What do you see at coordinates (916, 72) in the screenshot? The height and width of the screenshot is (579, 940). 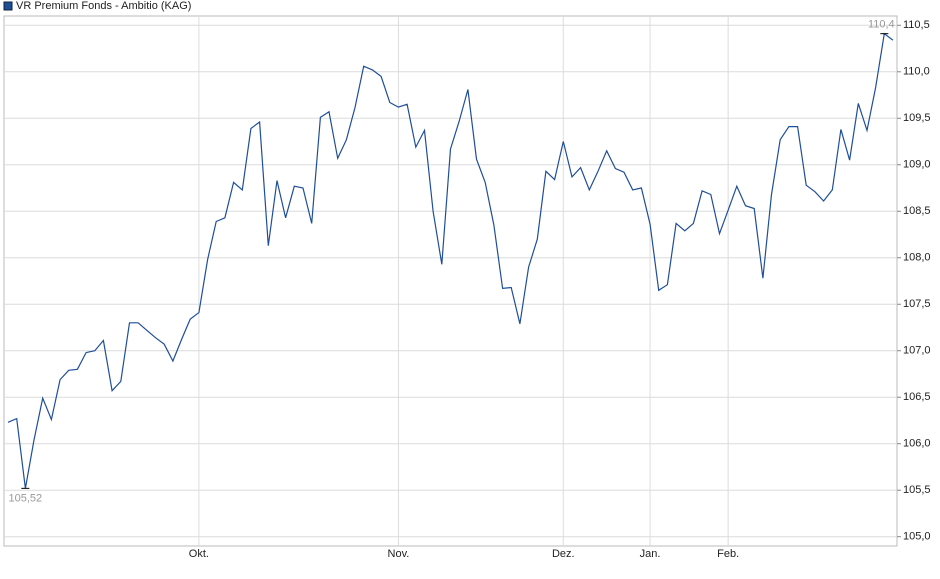 I see `y-tick-label: 110,0` at bounding box center [916, 72].